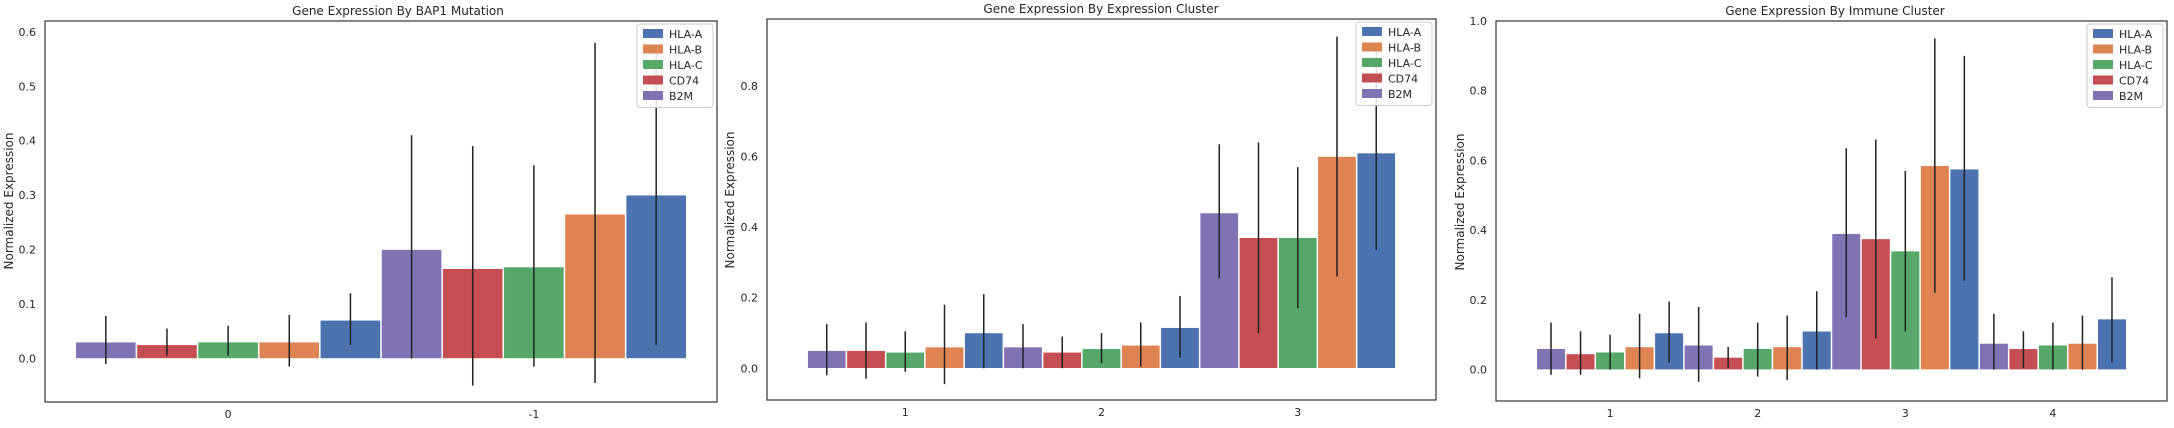 The width and height of the screenshot is (2174, 428). Describe the element at coordinates (28, 195) in the screenshot. I see `y-tick-label: 0.3` at that location.